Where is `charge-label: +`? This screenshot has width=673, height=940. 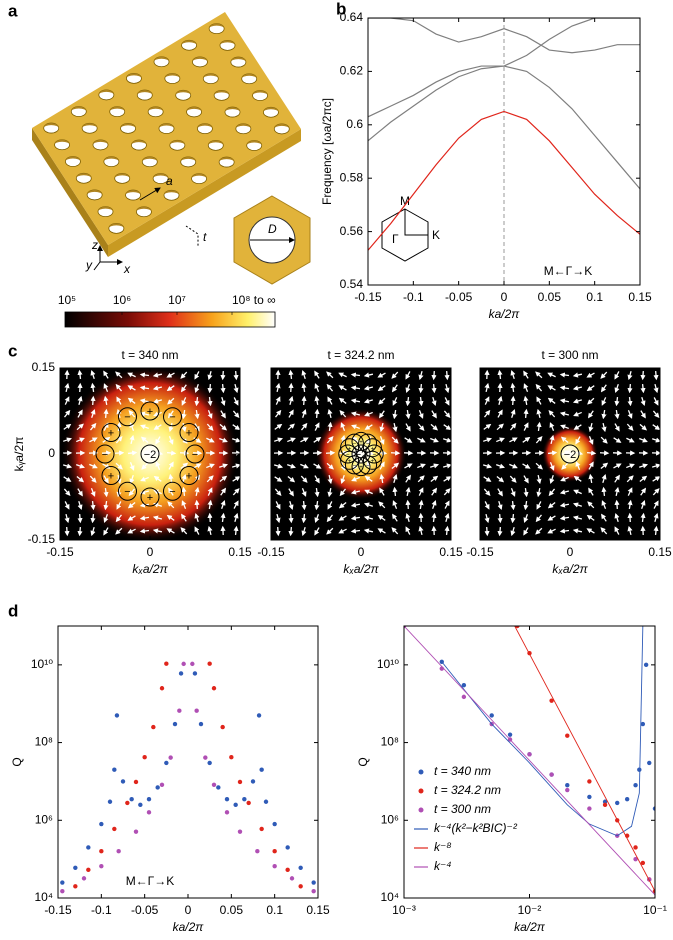 charge-label: + is located at coordinates (361, 443).